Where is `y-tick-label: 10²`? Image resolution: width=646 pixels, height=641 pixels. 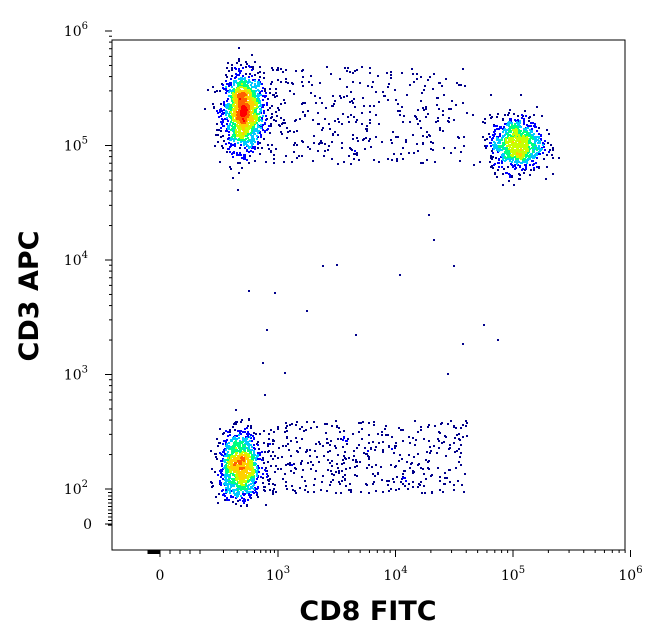 y-tick-label: 10² is located at coordinates (76, 488).